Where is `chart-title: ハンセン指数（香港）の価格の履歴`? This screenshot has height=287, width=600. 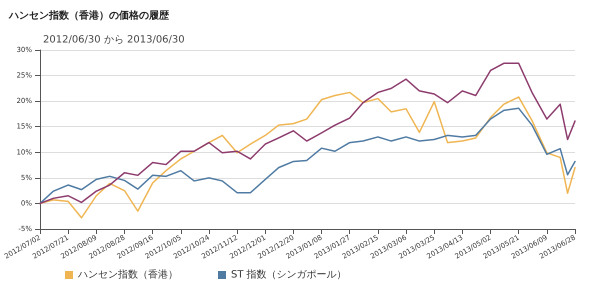 chart-title: ハンセン指数（香港）の価格の履歴 is located at coordinates (89, 16).